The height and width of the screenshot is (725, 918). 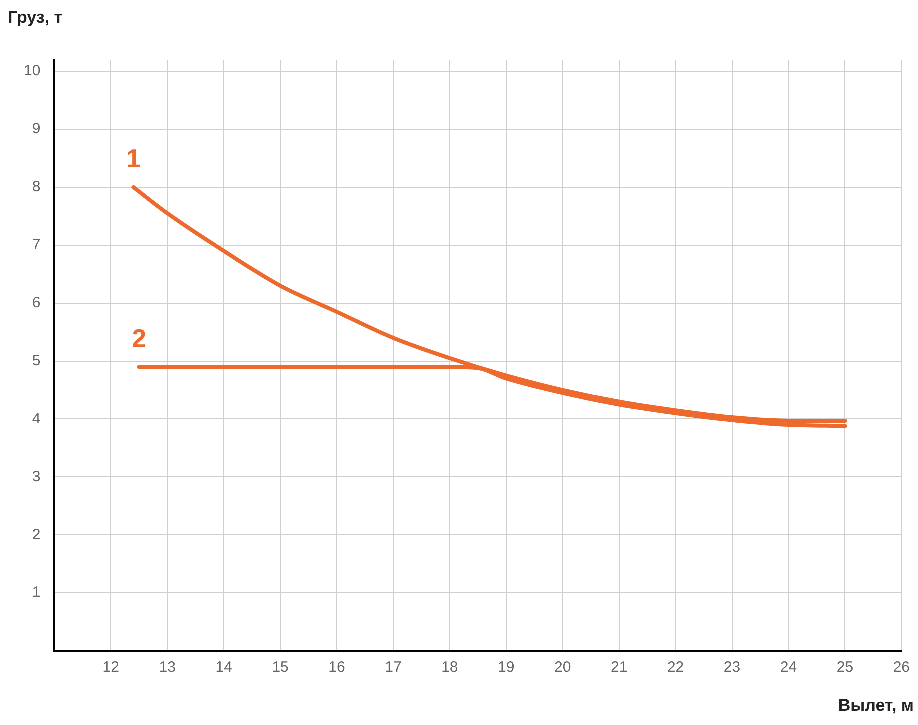 I want to click on x-tick-label: 21, so click(x=619, y=667).